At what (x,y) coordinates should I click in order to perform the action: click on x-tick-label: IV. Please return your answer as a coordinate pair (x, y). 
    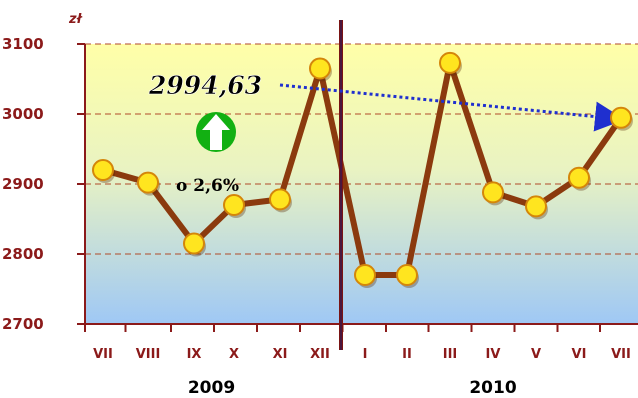
    Looking at the image, I should click on (493, 354).